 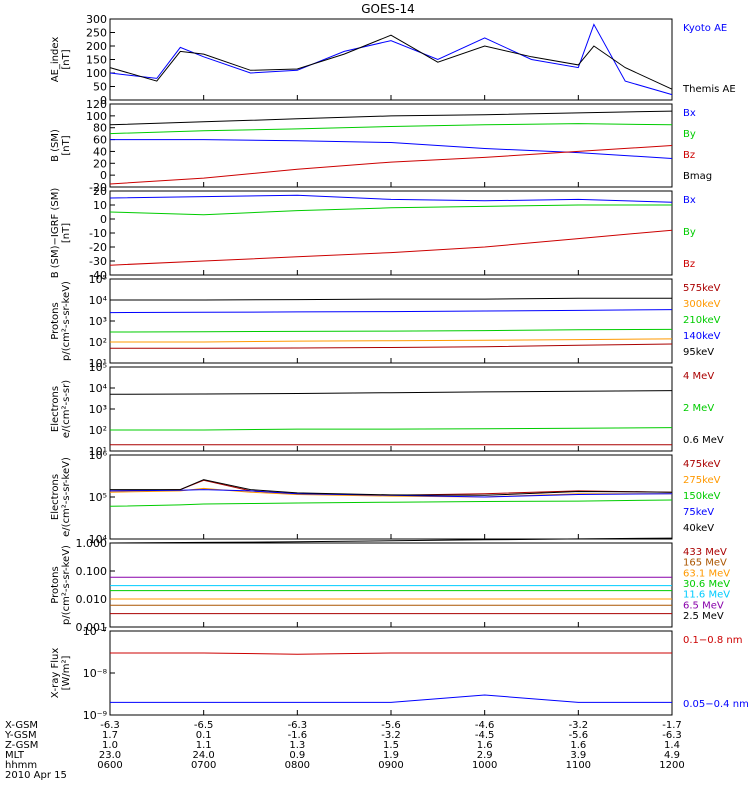 What do you see at coordinates (578, 755) in the screenshot?
I see `ephemeris-value: 3.9` at bounding box center [578, 755].